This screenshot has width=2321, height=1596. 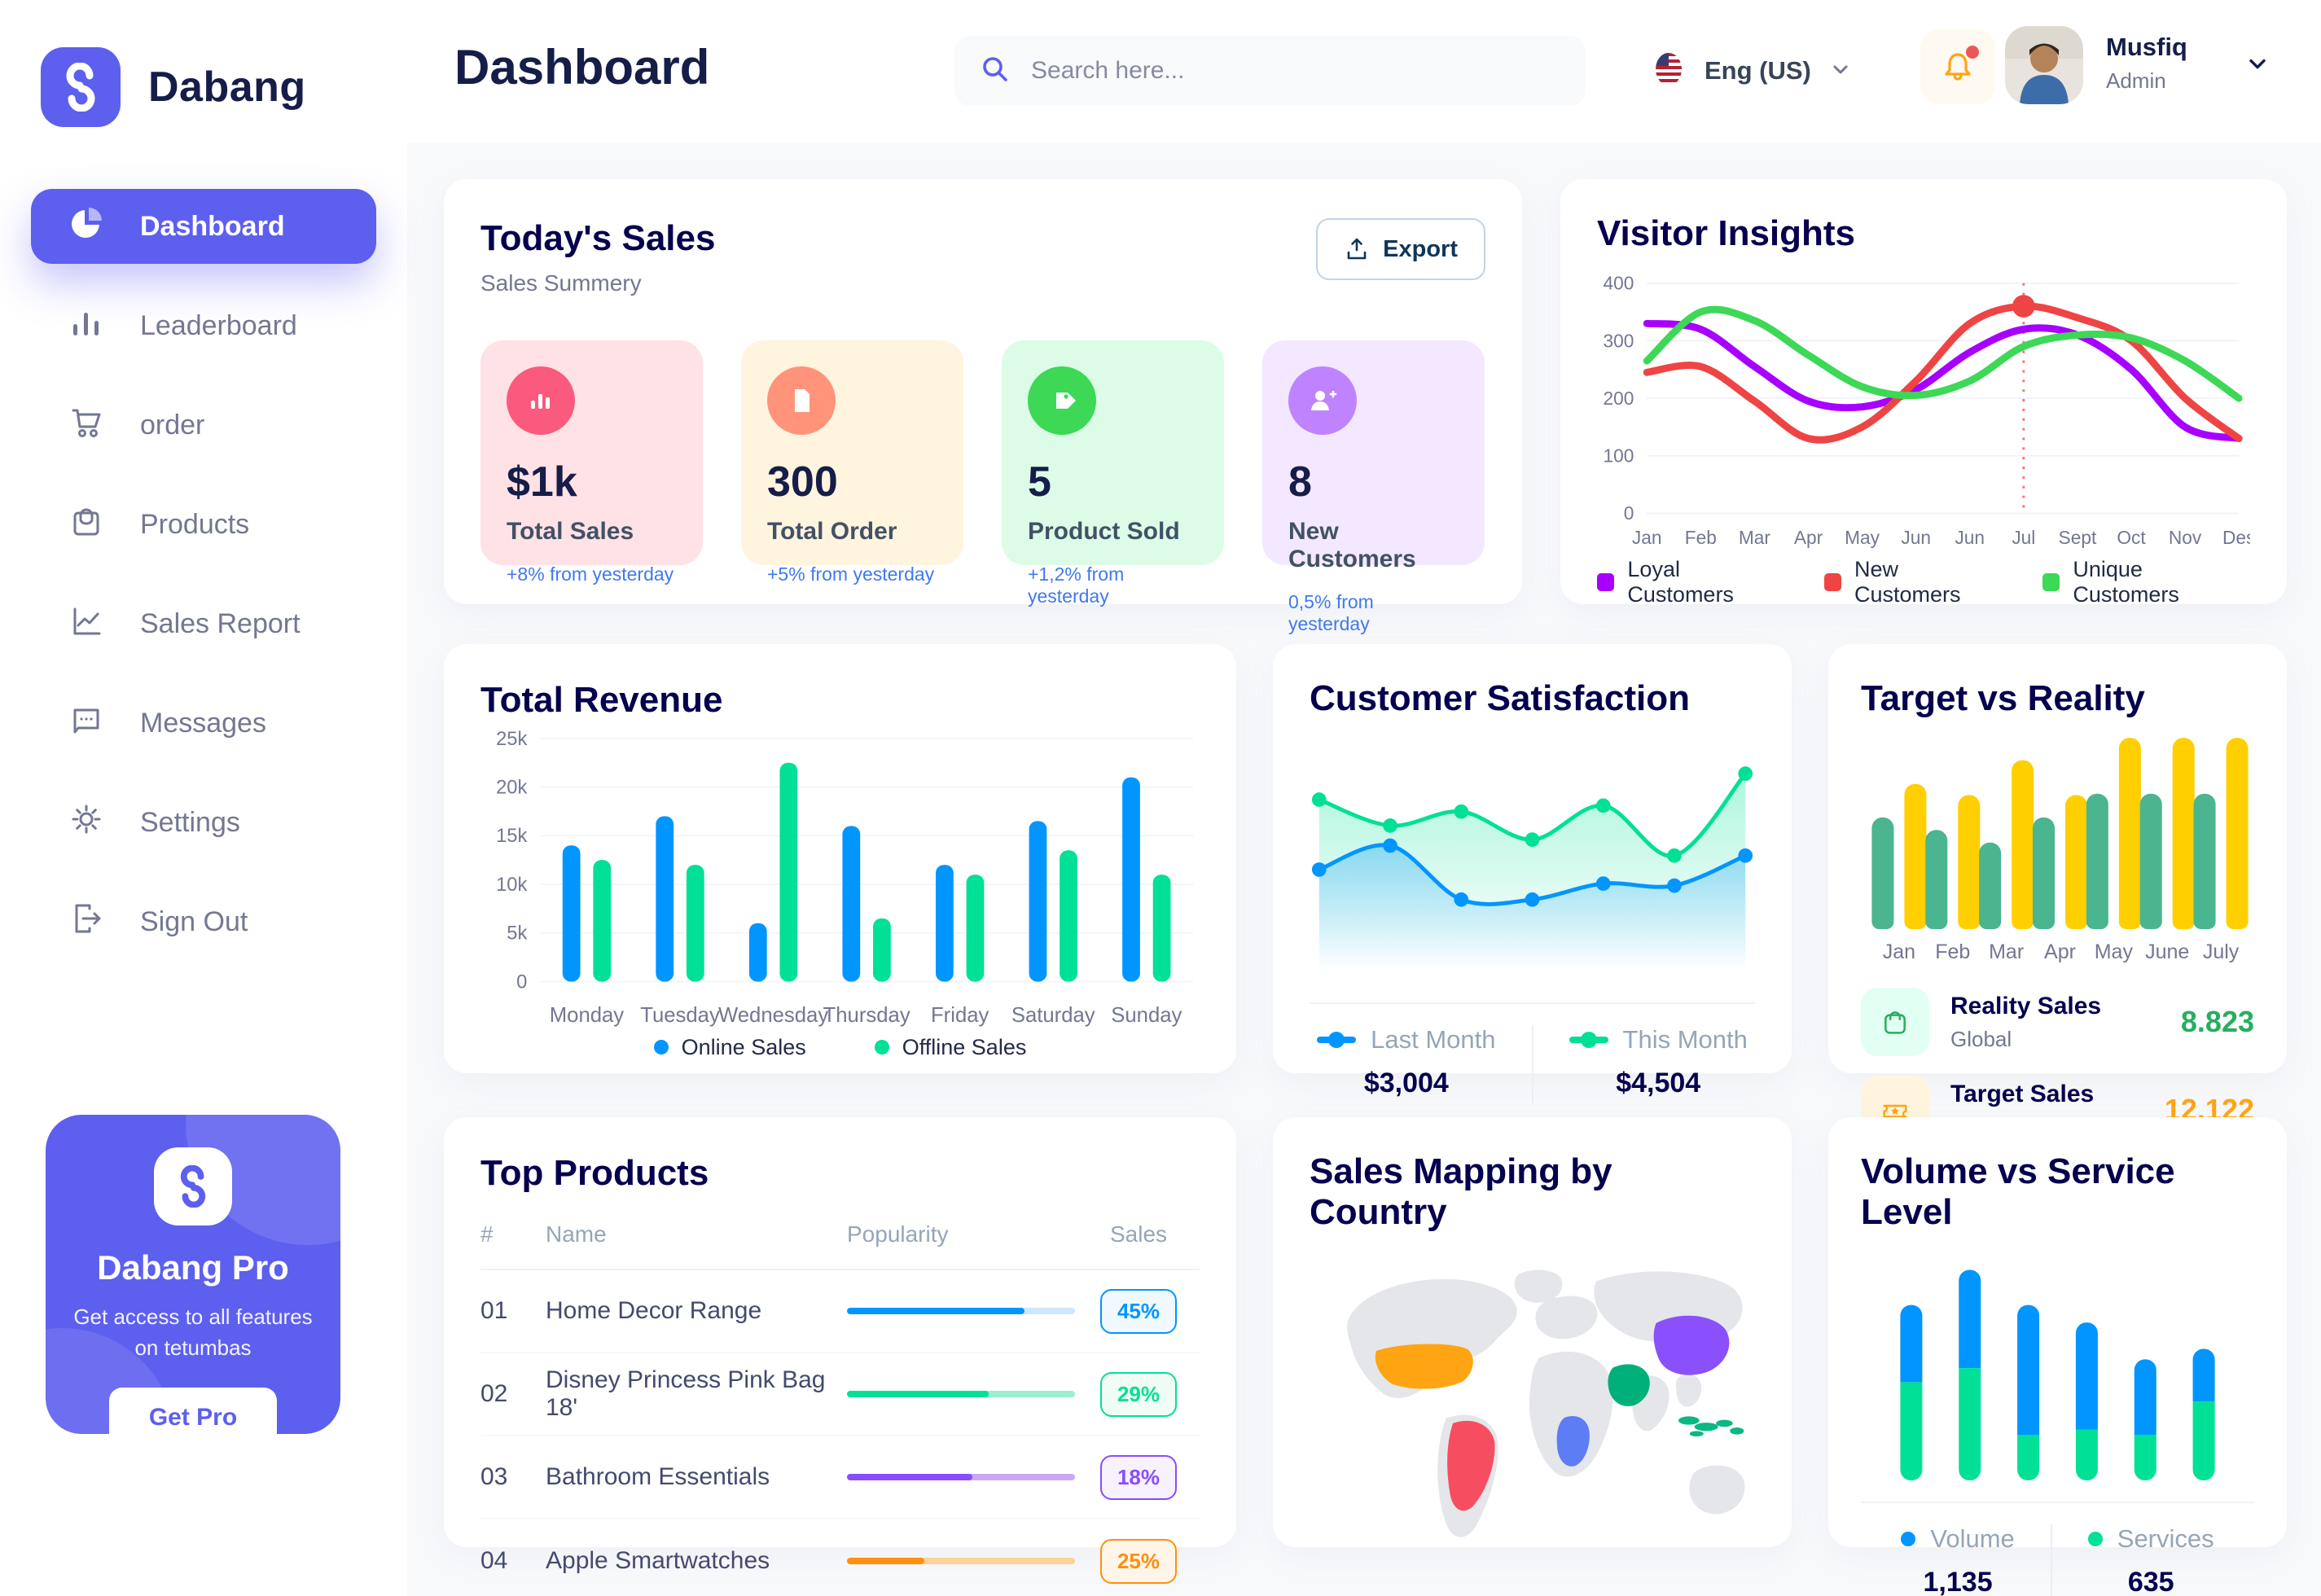 I want to click on table-row: 03 Bathroom Essentials 18%, so click(x=840, y=1478).